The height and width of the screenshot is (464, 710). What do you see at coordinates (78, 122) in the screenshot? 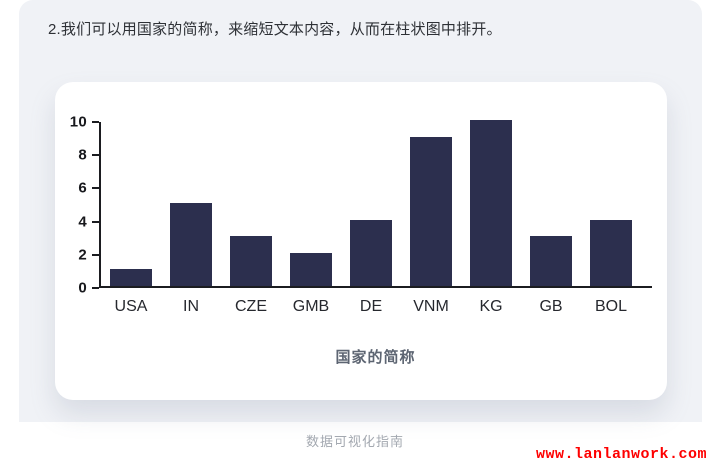
I see `y-tick-label: 10` at bounding box center [78, 122].